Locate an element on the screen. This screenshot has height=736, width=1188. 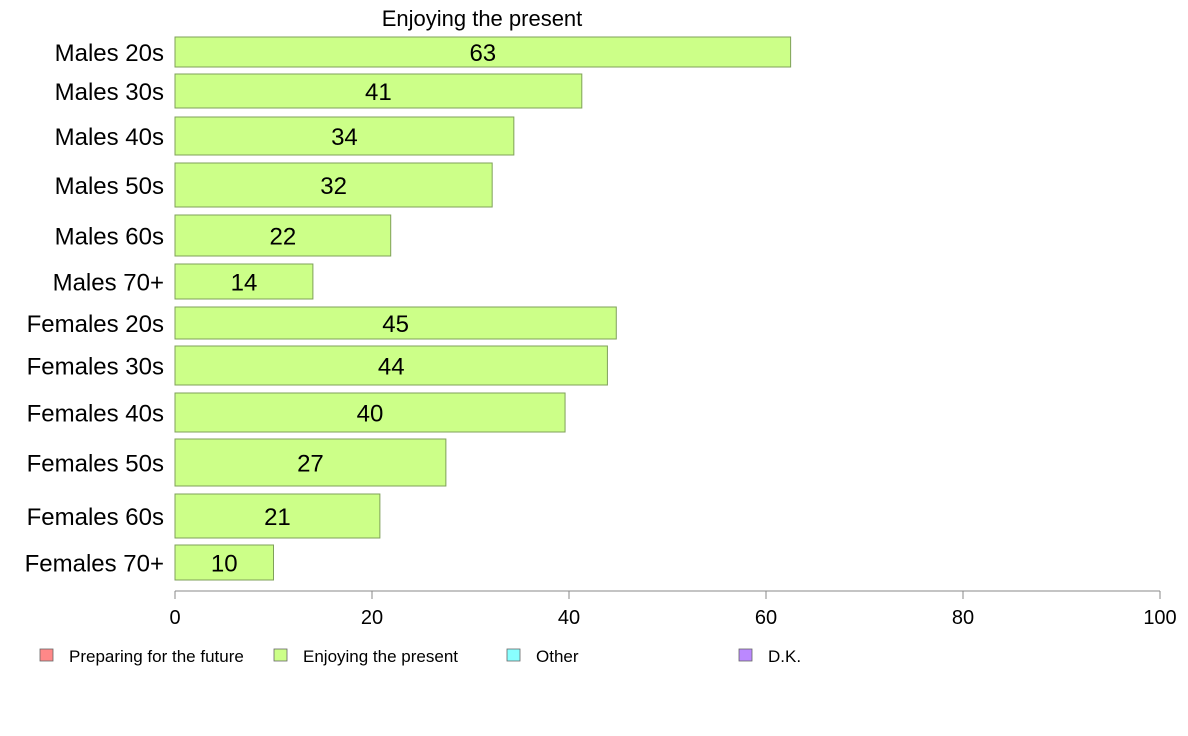
category-label: Males 30s is located at coordinates (109, 92).